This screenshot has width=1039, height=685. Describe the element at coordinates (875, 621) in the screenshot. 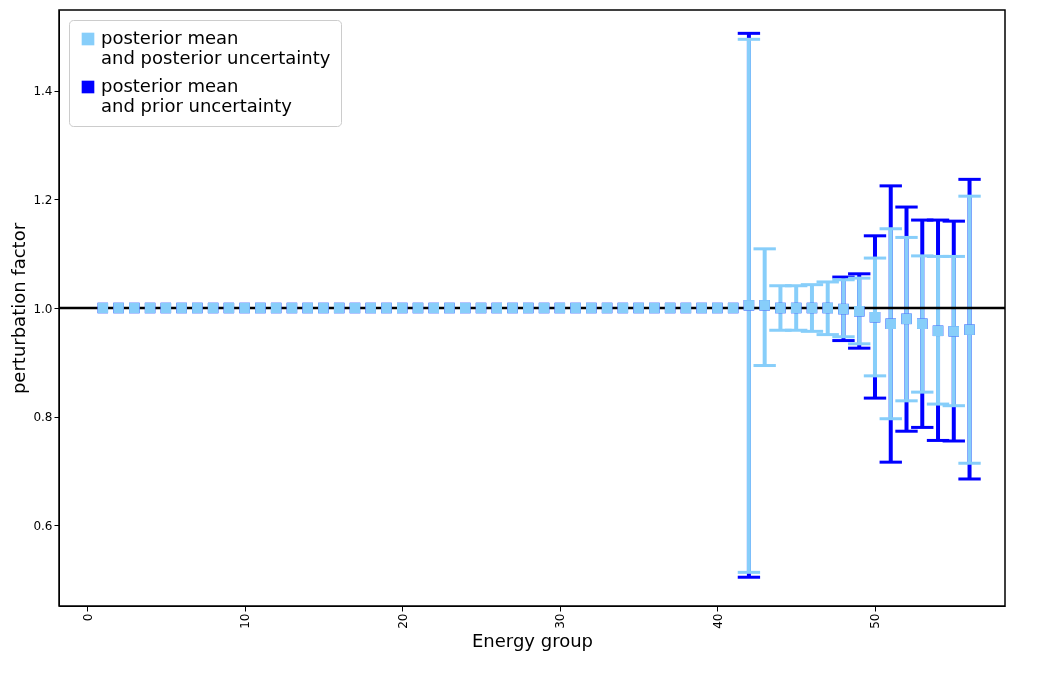

I see `x-tick-label: 50` at that location.